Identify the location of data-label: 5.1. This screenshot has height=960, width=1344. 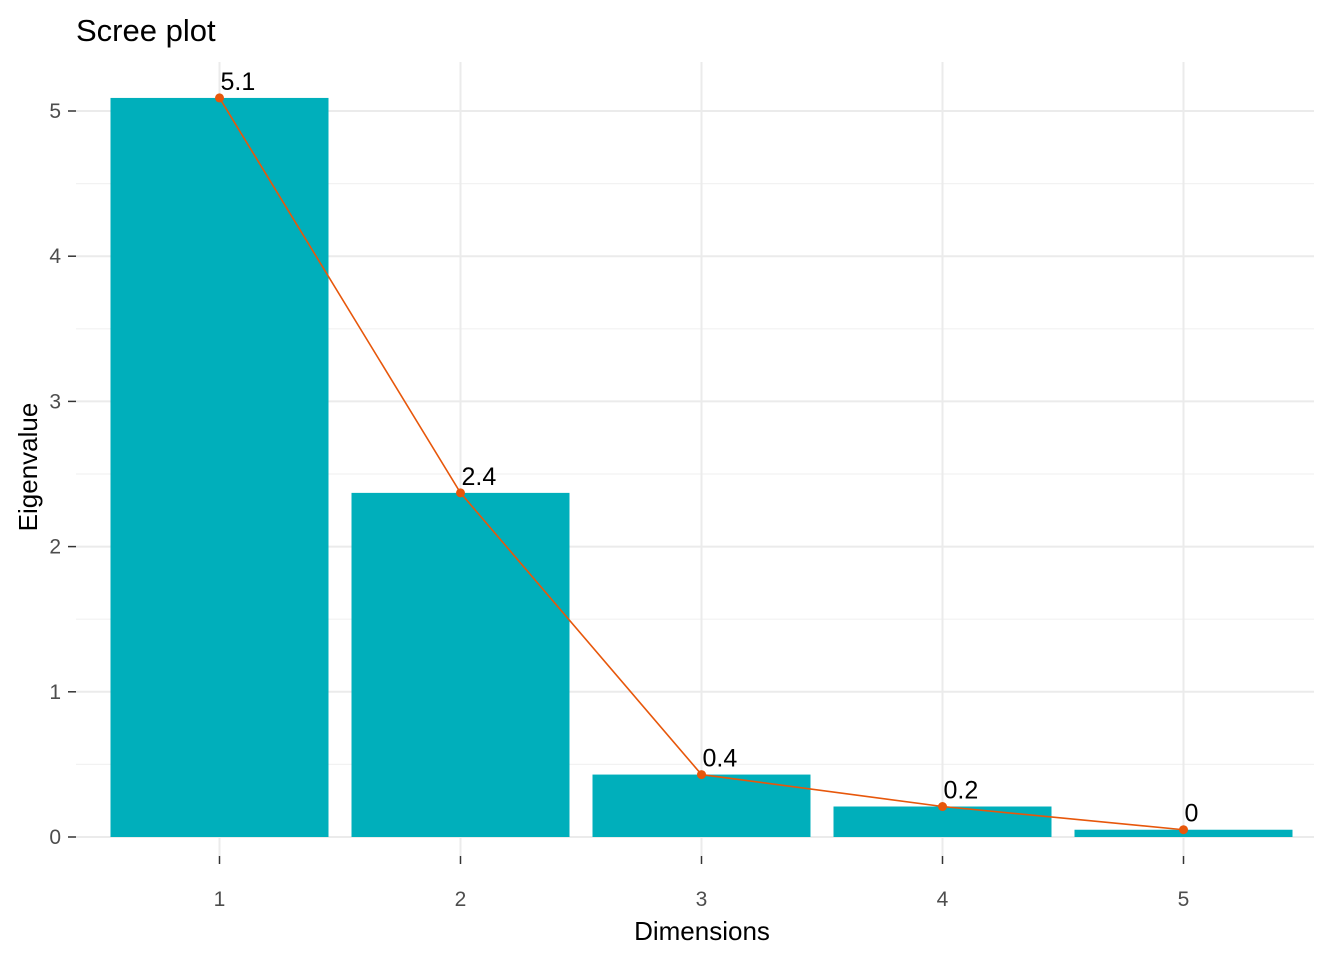
(238, 82).